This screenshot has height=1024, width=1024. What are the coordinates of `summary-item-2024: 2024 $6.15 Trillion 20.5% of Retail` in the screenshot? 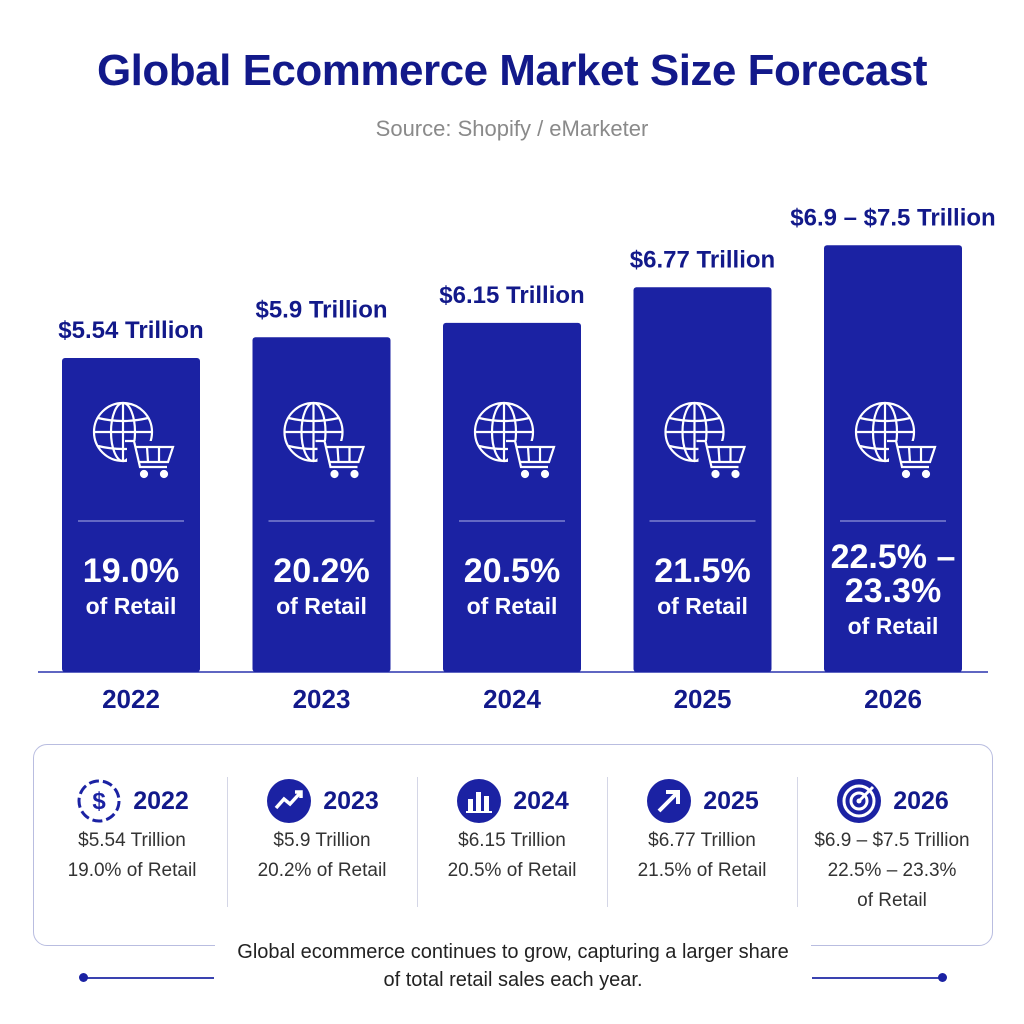 It's located at (512, 845).